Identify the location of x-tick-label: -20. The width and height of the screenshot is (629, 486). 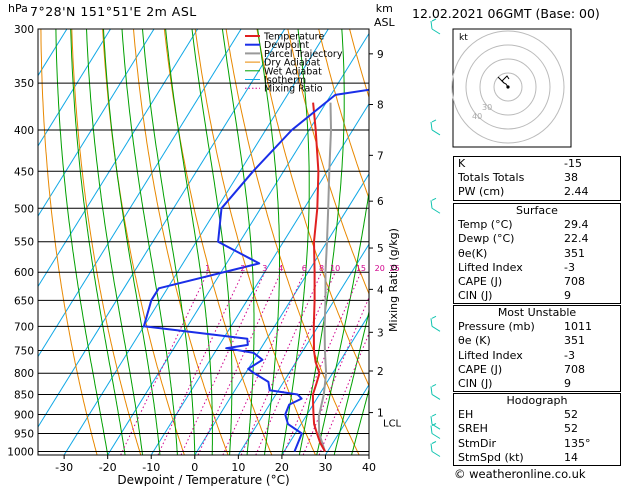
(108, 467).